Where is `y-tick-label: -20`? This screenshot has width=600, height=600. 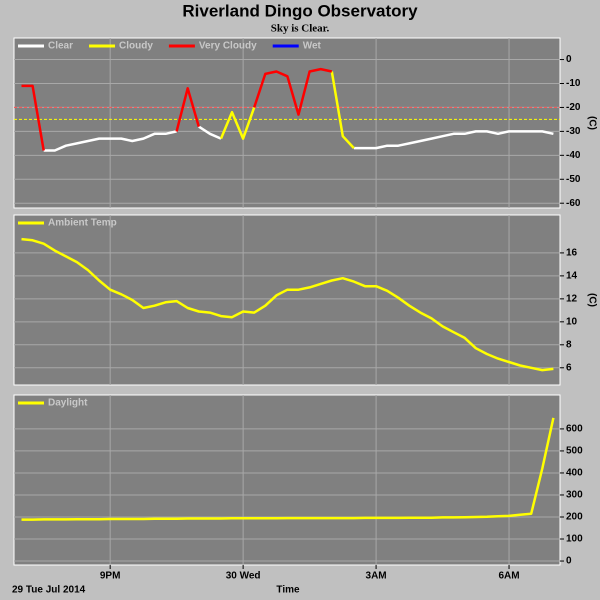 y-tick-label: -20 is located at coordinates (573, 107).